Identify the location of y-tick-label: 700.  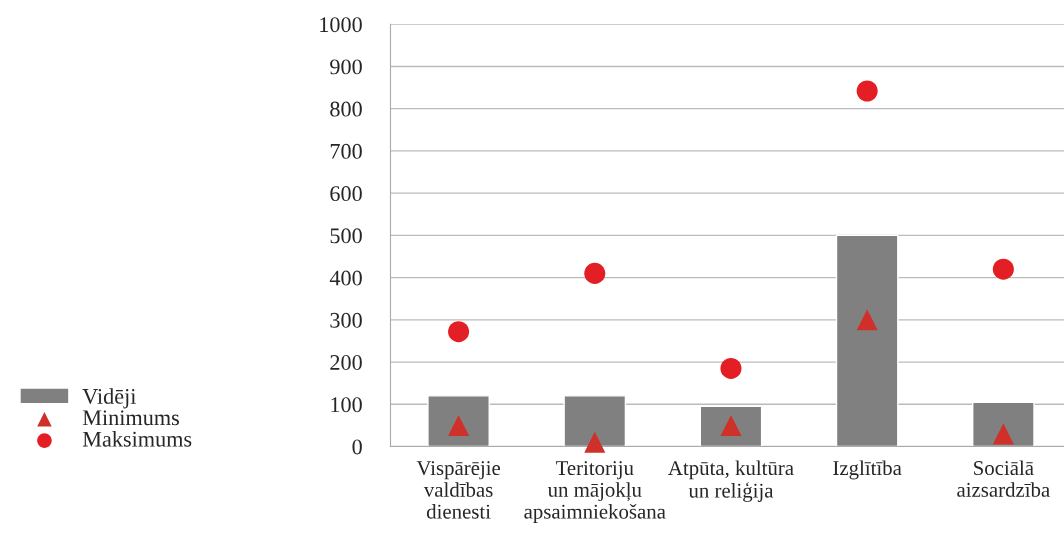
(346, 151).